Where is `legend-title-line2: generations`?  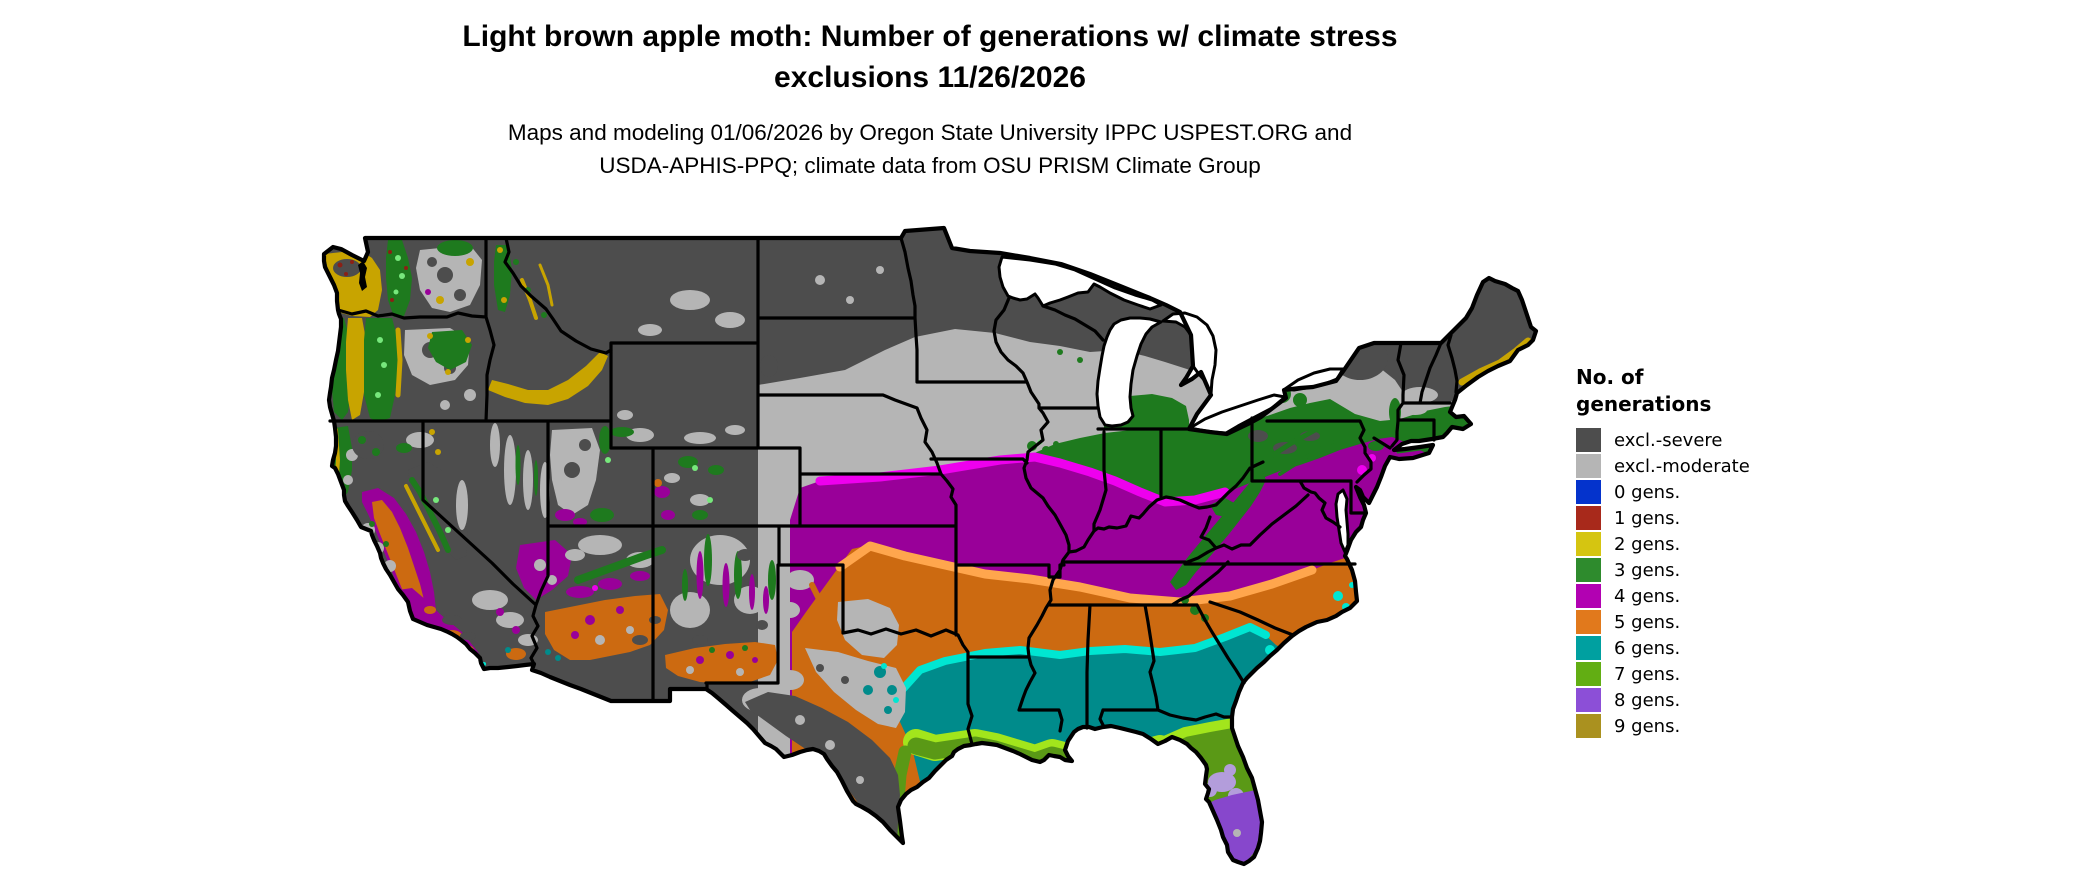
legend-title-line2: generations is located at coordinates (1644, 404).